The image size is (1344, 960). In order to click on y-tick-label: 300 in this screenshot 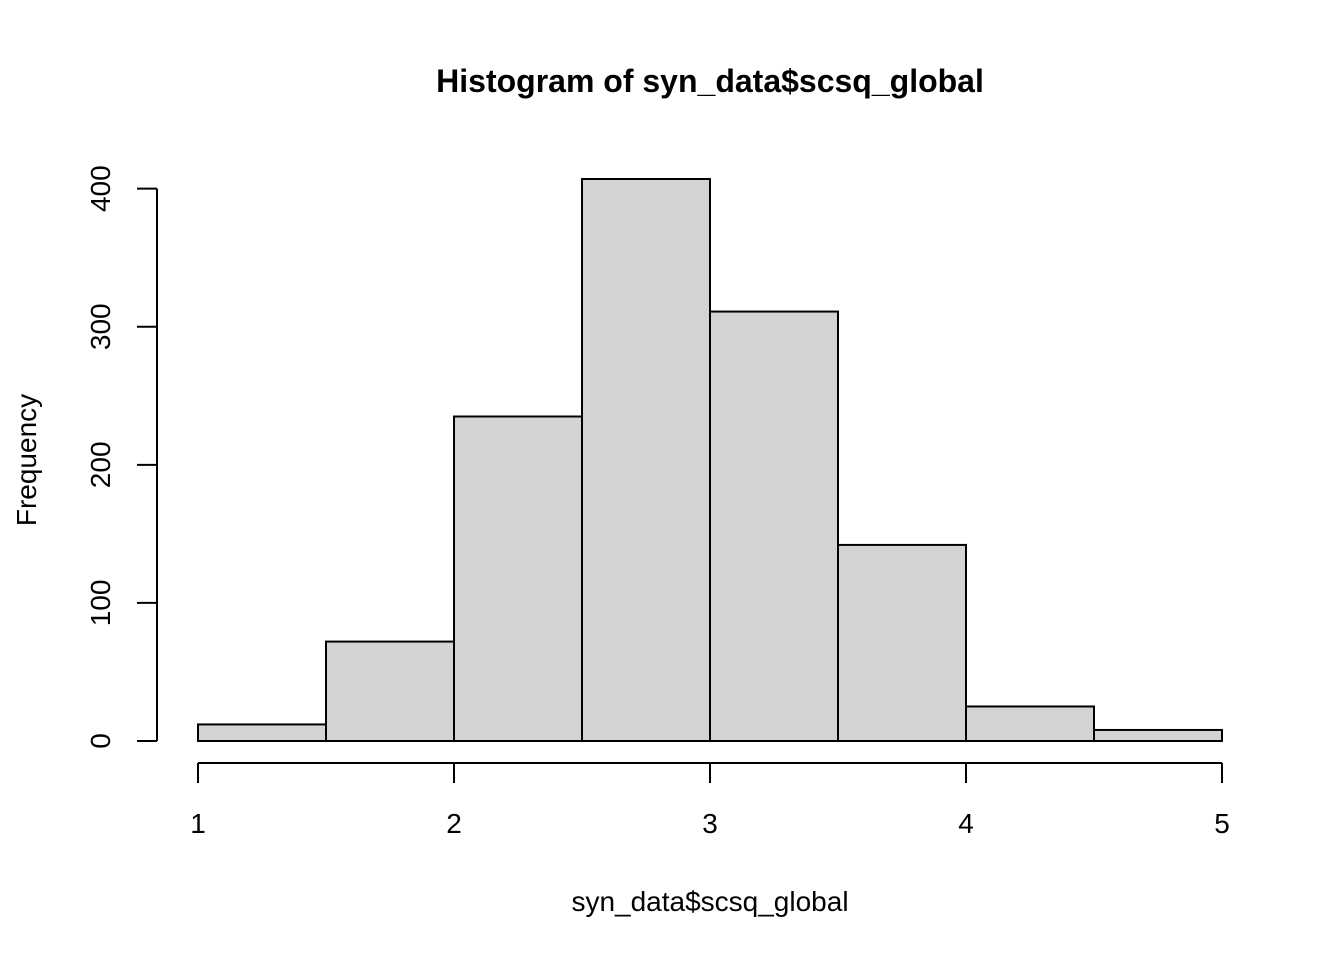, I will do `click(100, 326)`.